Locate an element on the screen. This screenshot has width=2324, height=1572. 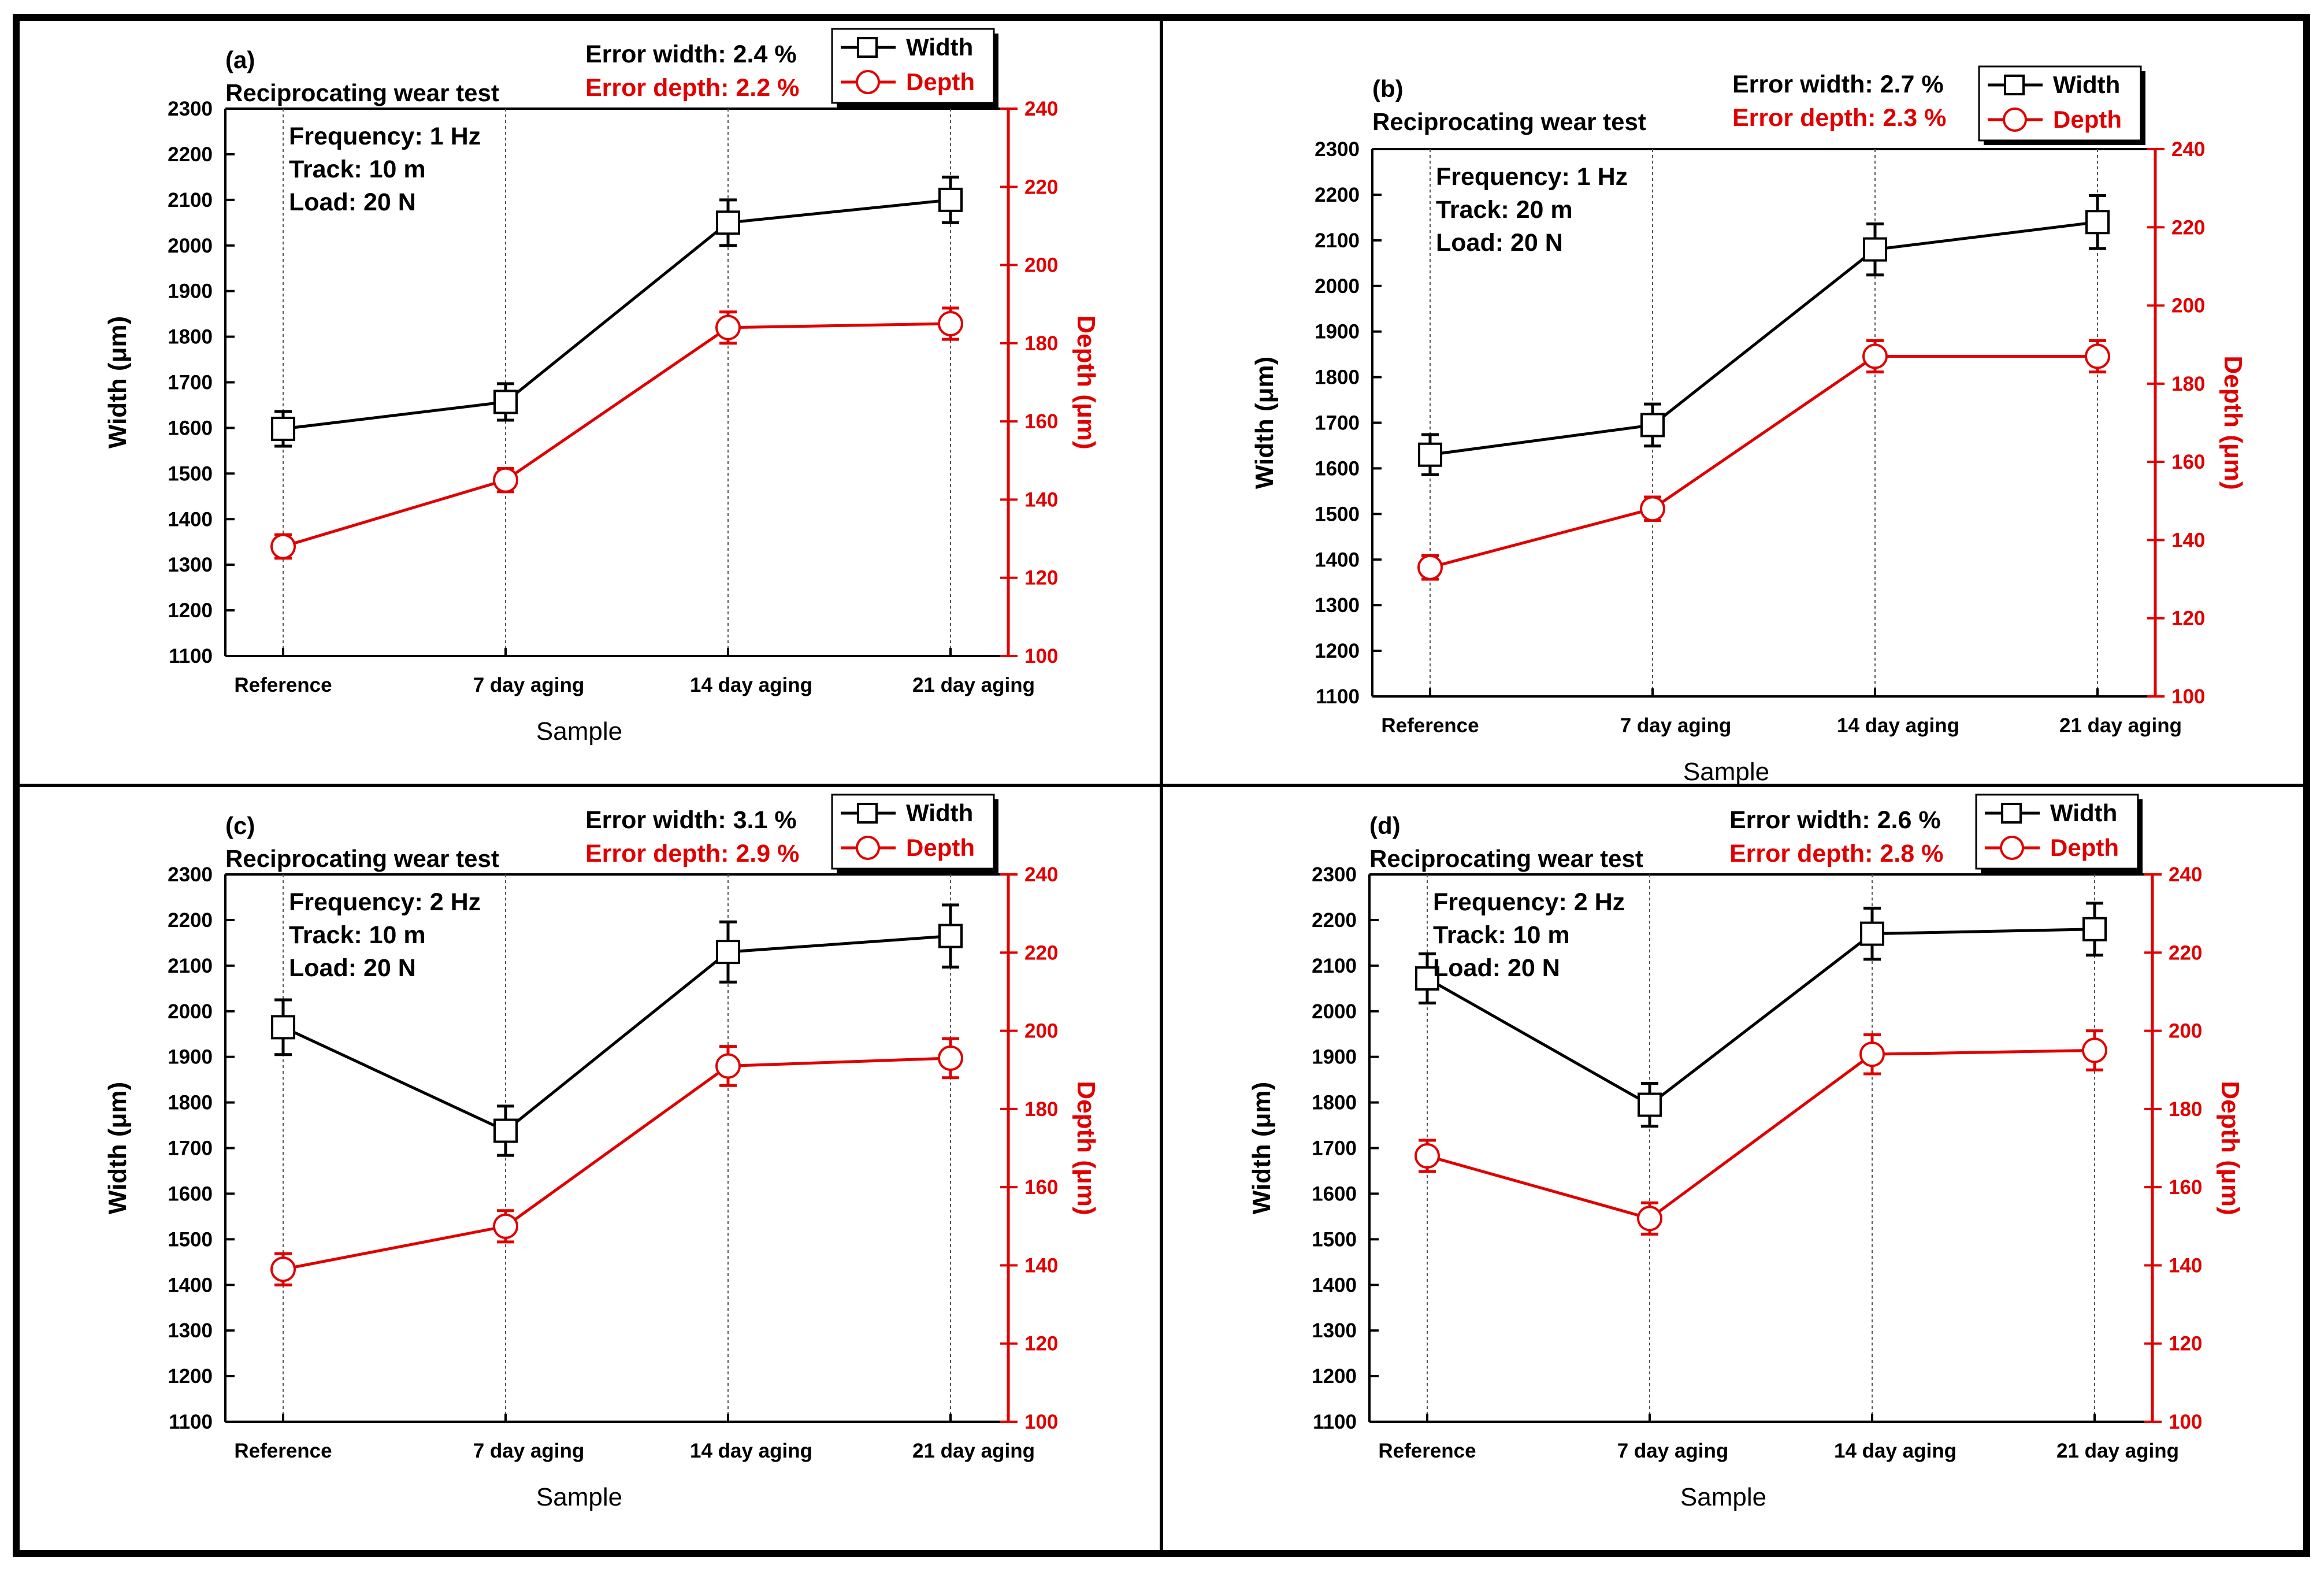
error-width-text: Error width: 2.7 % is located at coordinates (1838, 84).